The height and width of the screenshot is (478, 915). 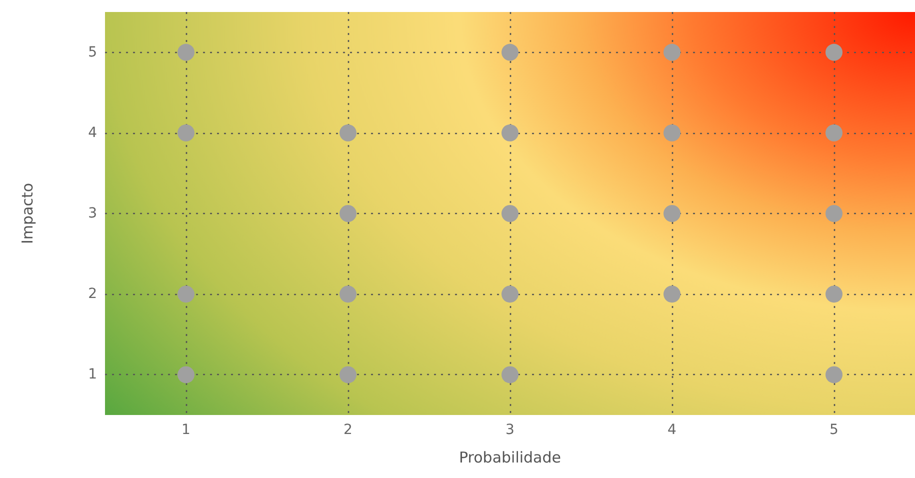 What do you see at coordinates (510, 430) in the screenshot?
I see `x-tick-label: 3` at bounding box center [510, 430].